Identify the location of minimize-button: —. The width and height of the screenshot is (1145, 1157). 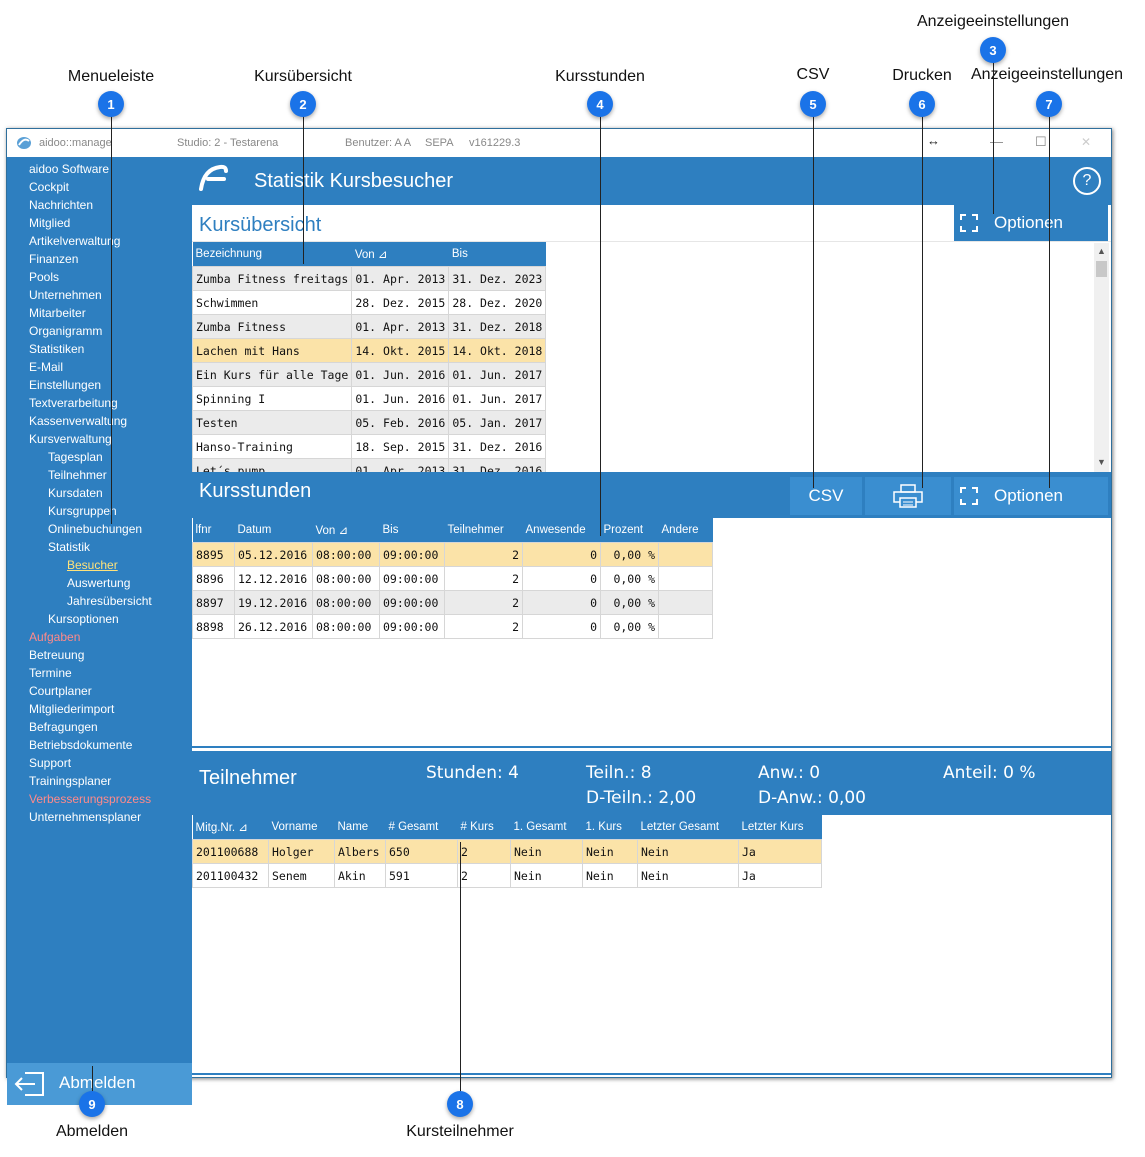
(996, 141).